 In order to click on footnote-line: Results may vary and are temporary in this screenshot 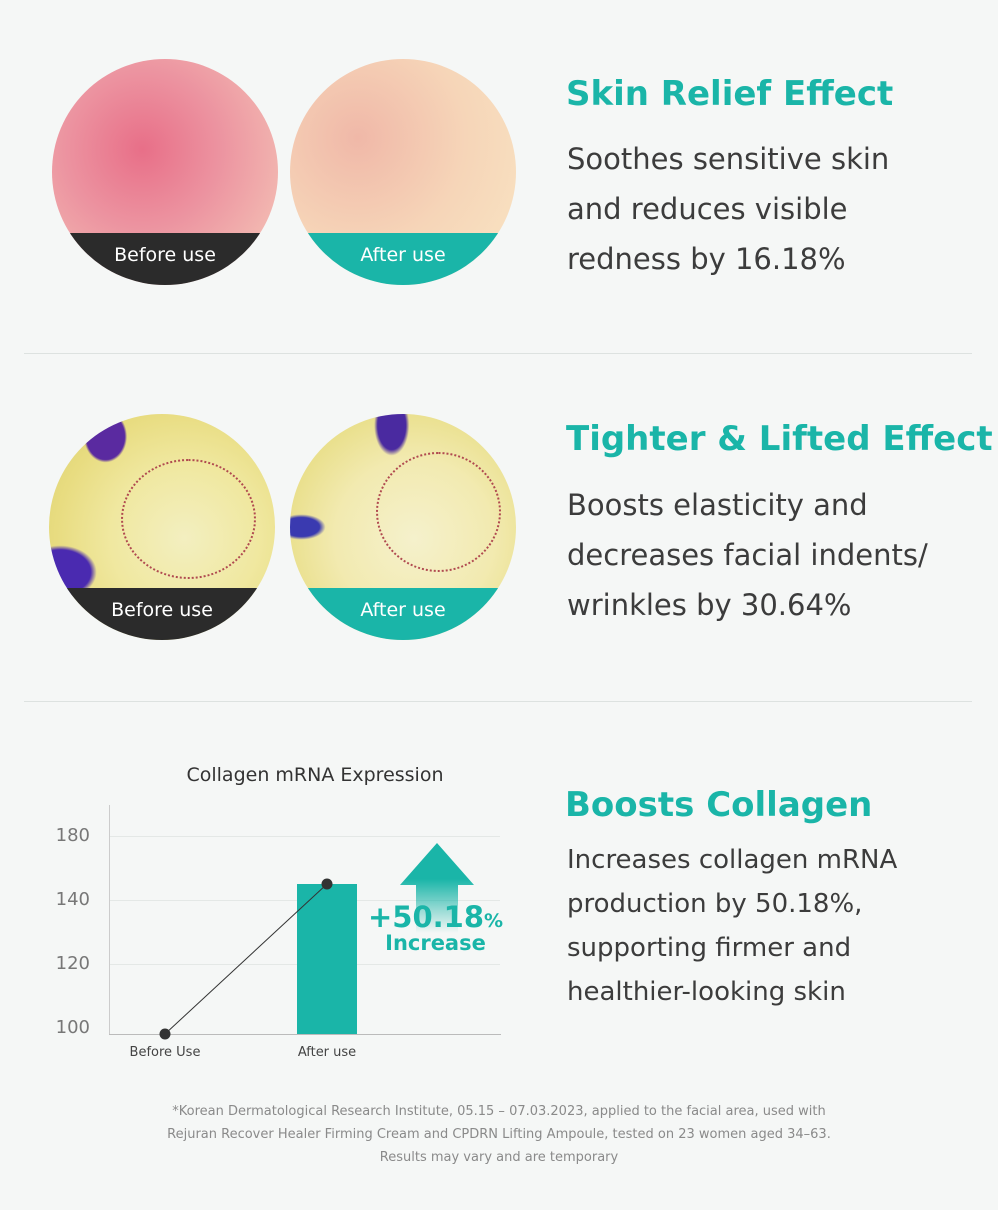, I will do `click(499, 1157)`.